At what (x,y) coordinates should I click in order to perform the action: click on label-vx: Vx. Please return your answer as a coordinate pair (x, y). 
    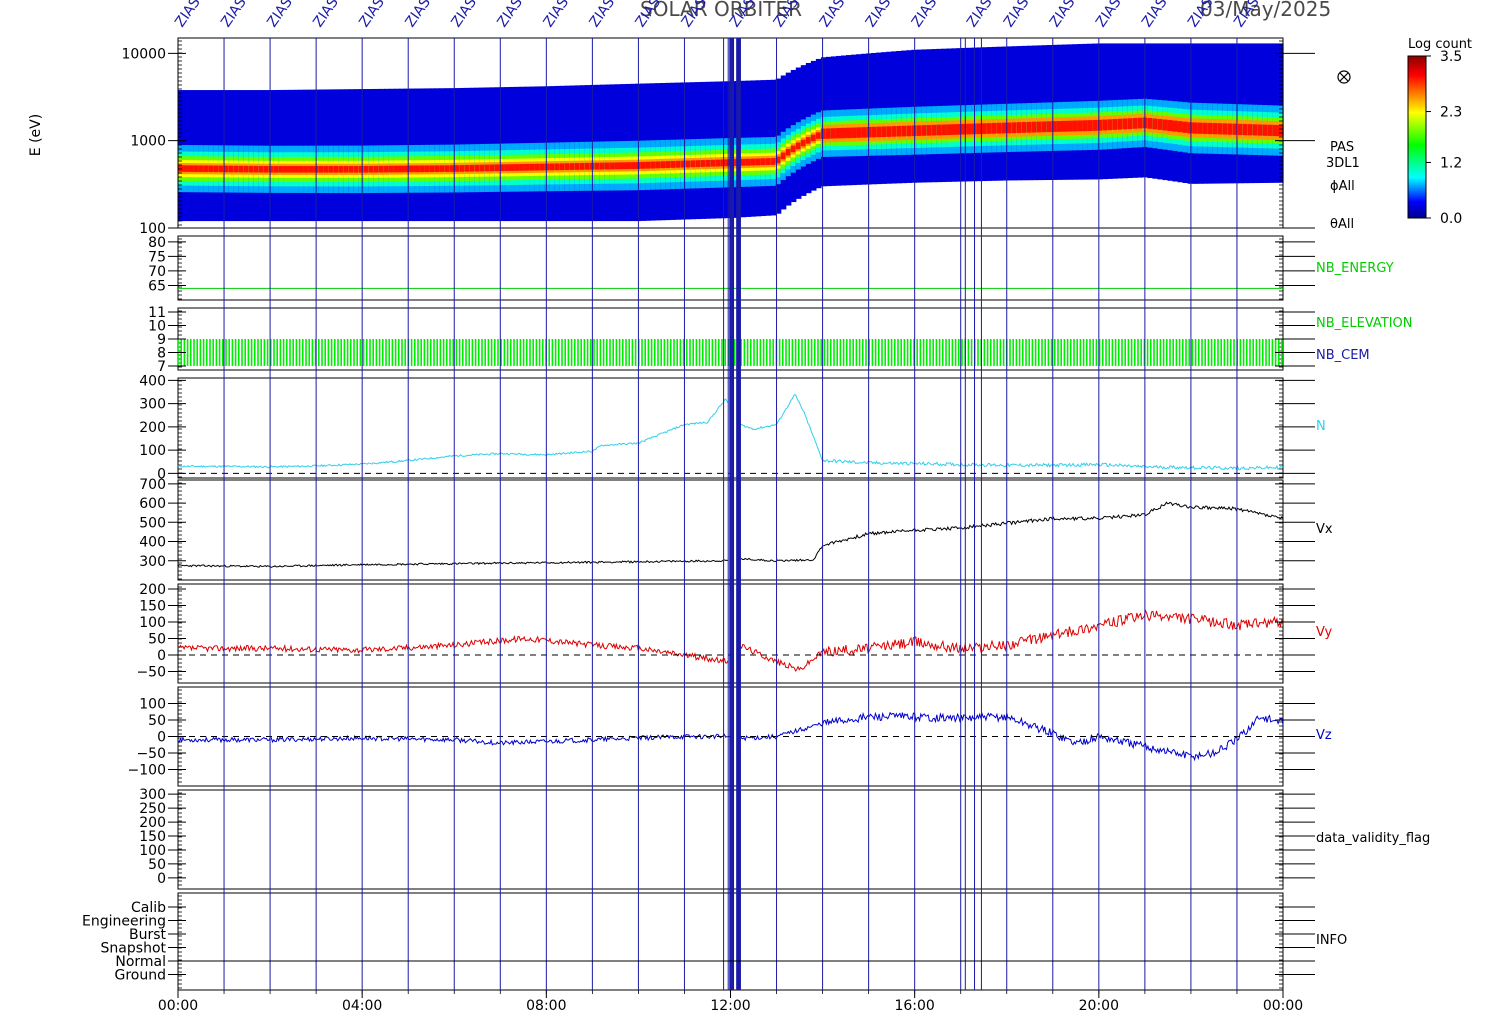
    Looking at the image, I should click on (1324, 529).